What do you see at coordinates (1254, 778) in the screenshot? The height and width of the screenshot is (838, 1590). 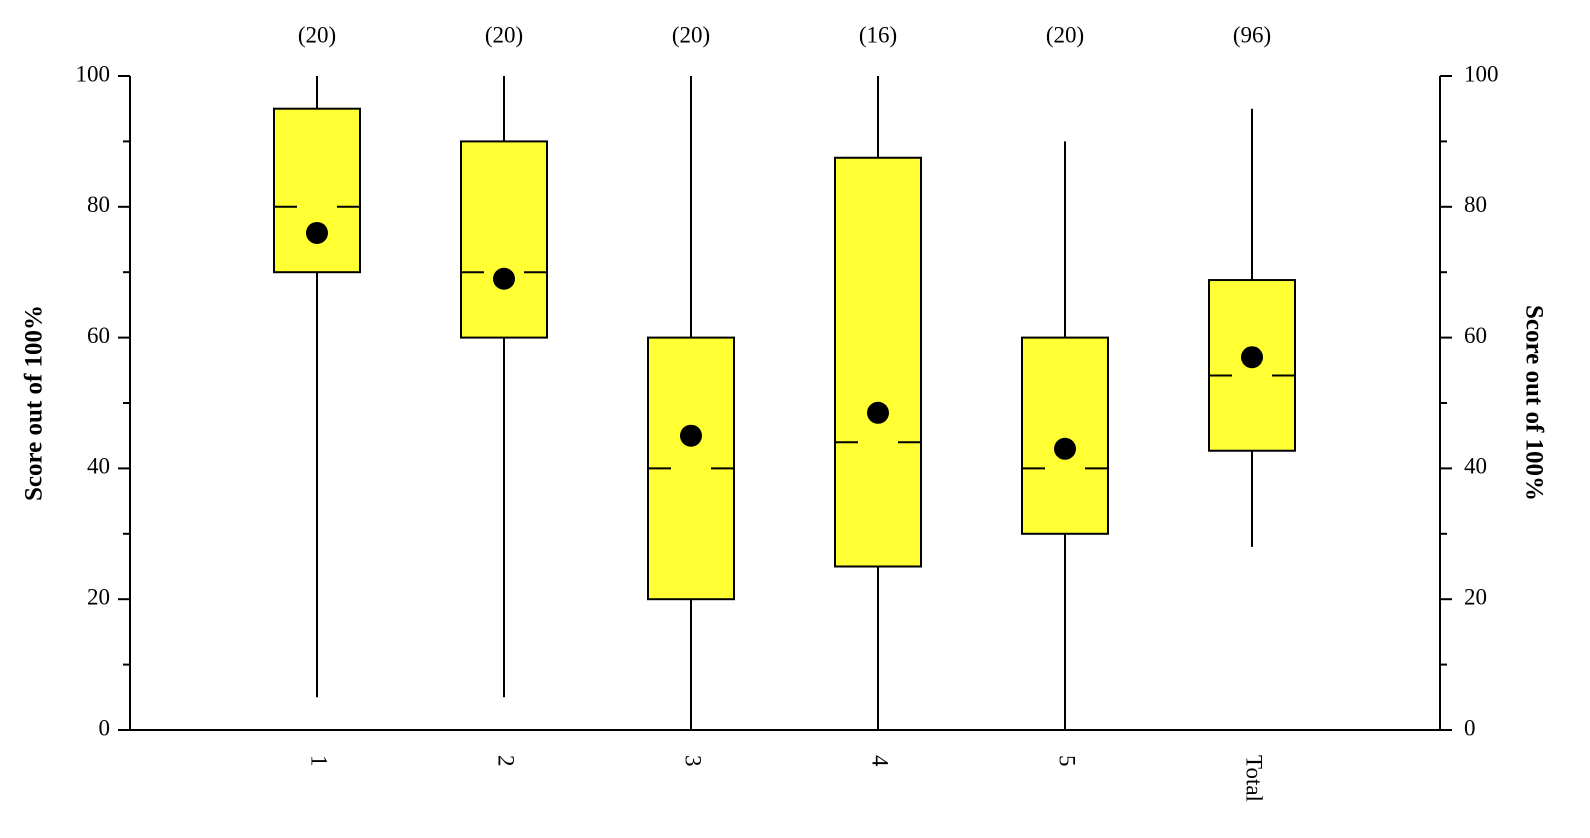 I see `x-tick-label: Total` at bounding box center [1254, 778].